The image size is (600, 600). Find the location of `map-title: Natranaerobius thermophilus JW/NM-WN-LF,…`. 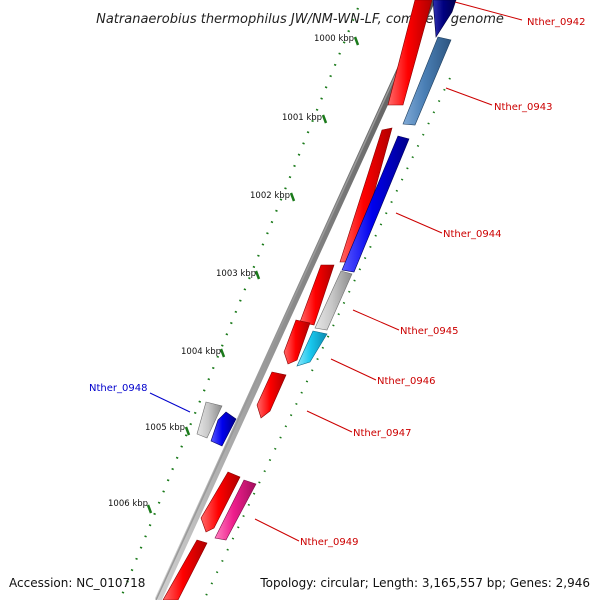

map-title: Natranaerobius thermophilus JW/NM-WN-LF,… is located at coordinates (300, 19).